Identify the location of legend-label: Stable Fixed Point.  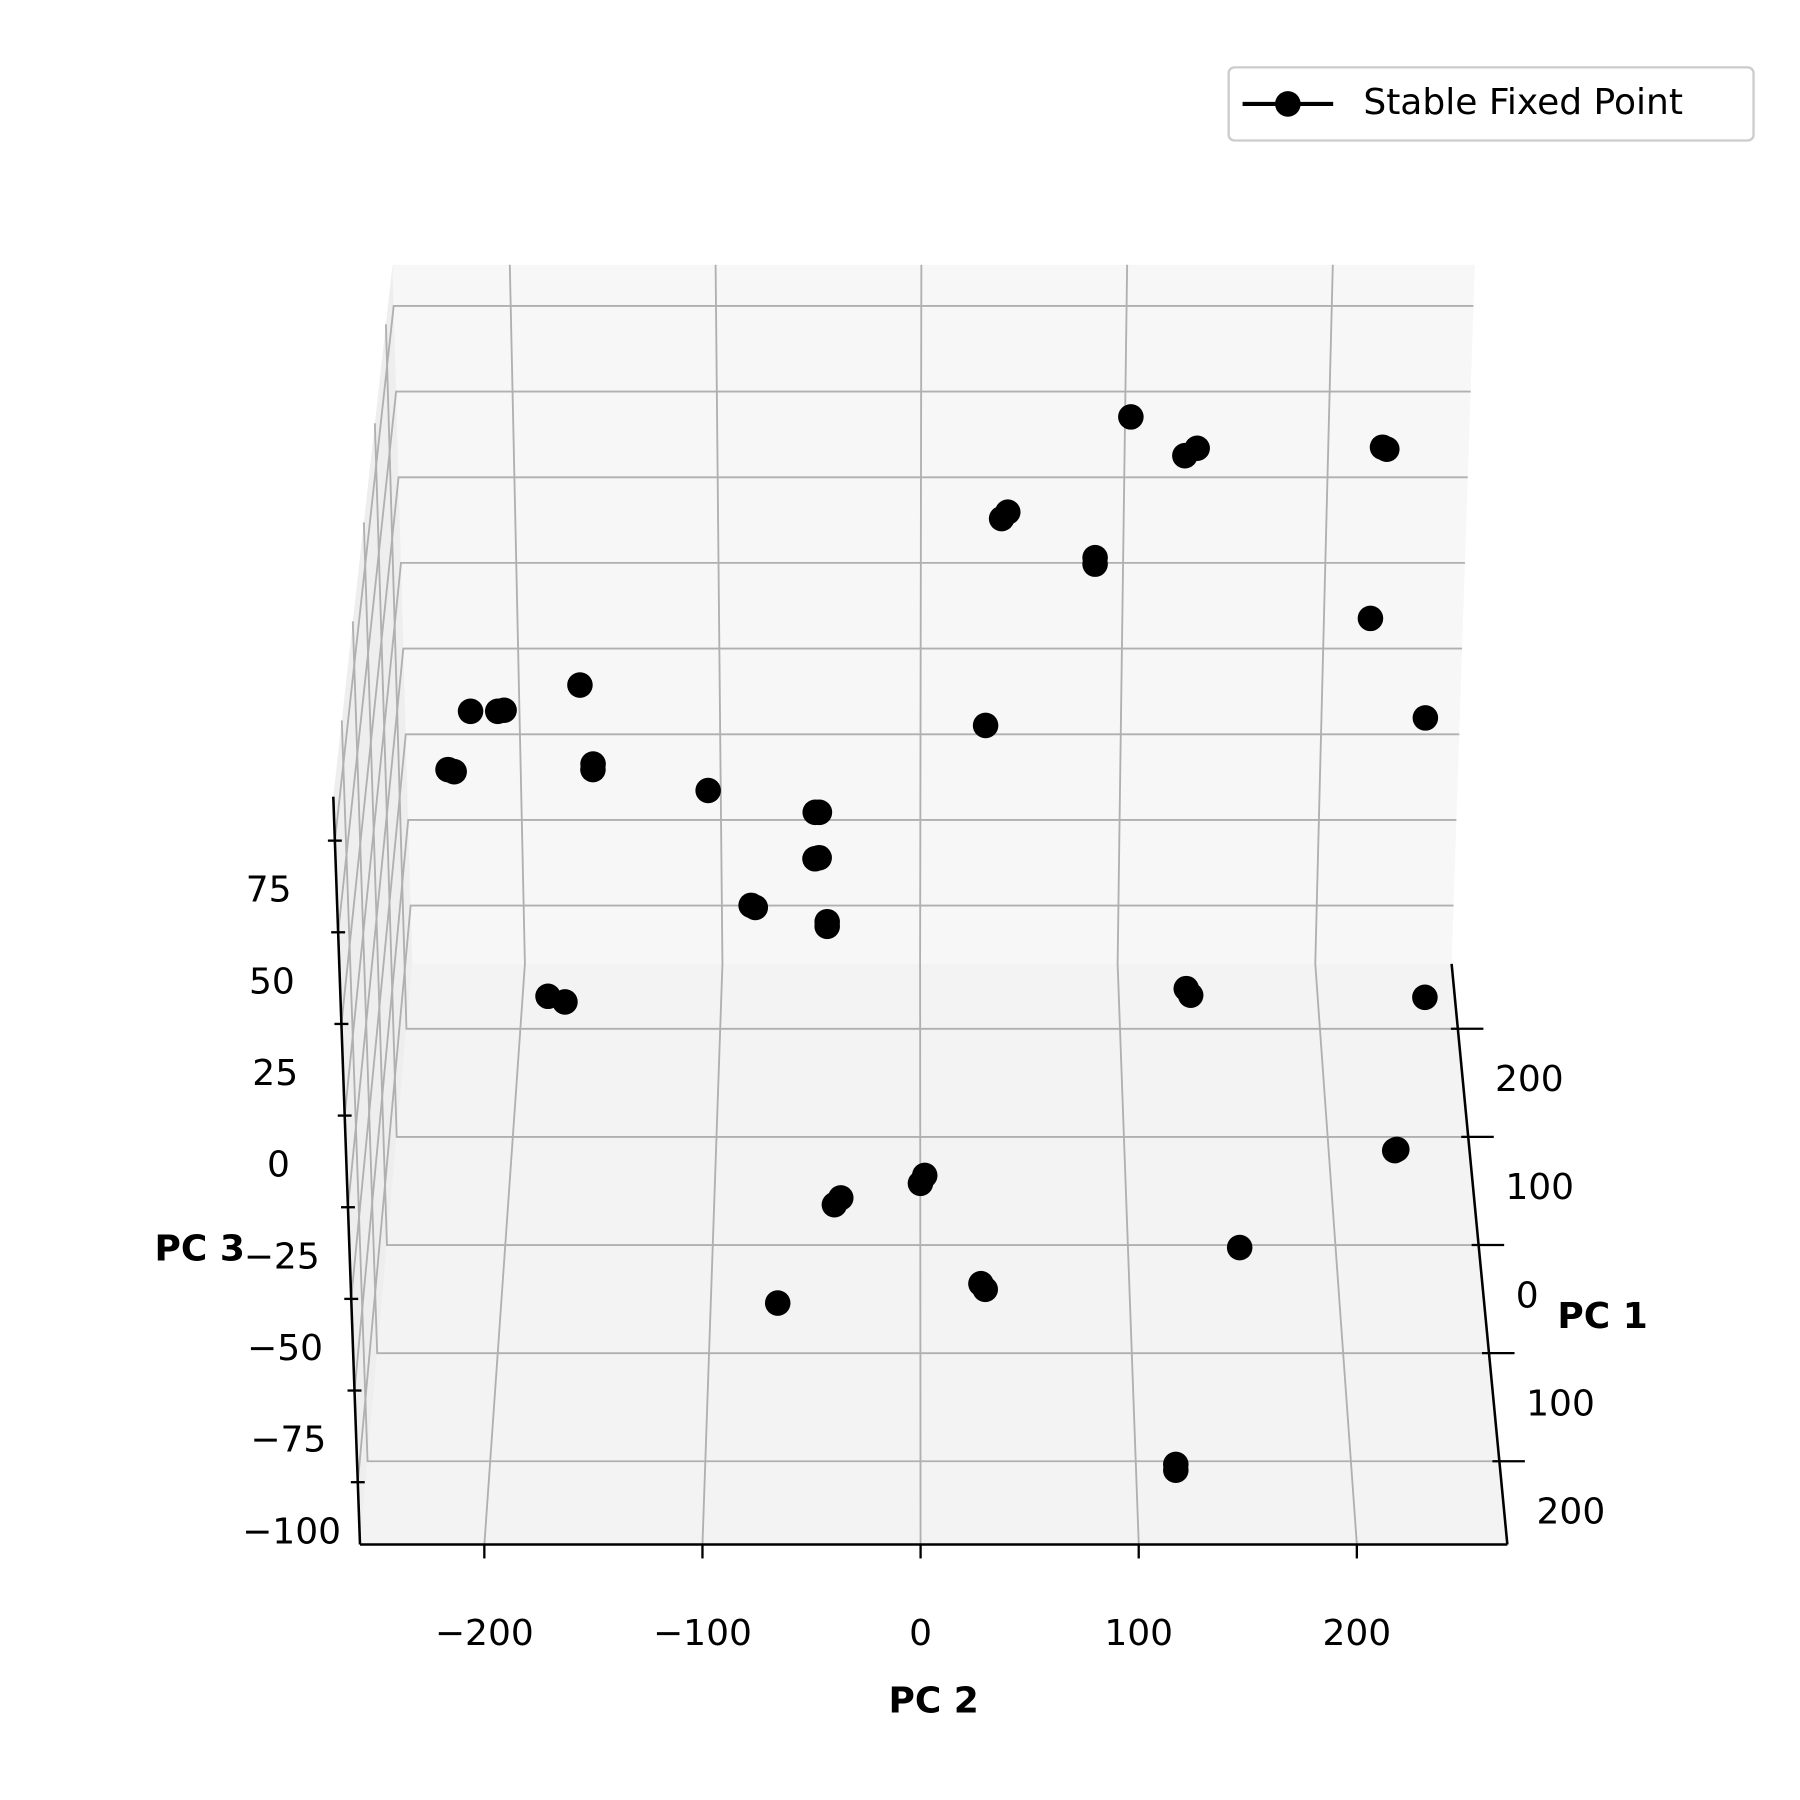
(1523, 102).